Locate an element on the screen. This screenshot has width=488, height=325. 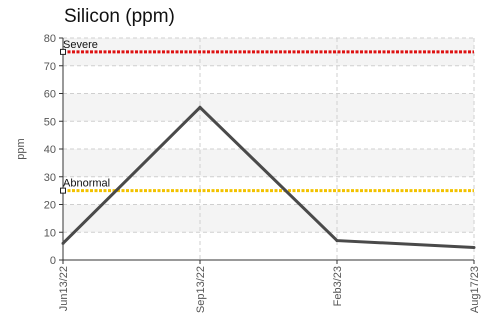
y-tick-label: 80 is located at coordinates (50, 39).